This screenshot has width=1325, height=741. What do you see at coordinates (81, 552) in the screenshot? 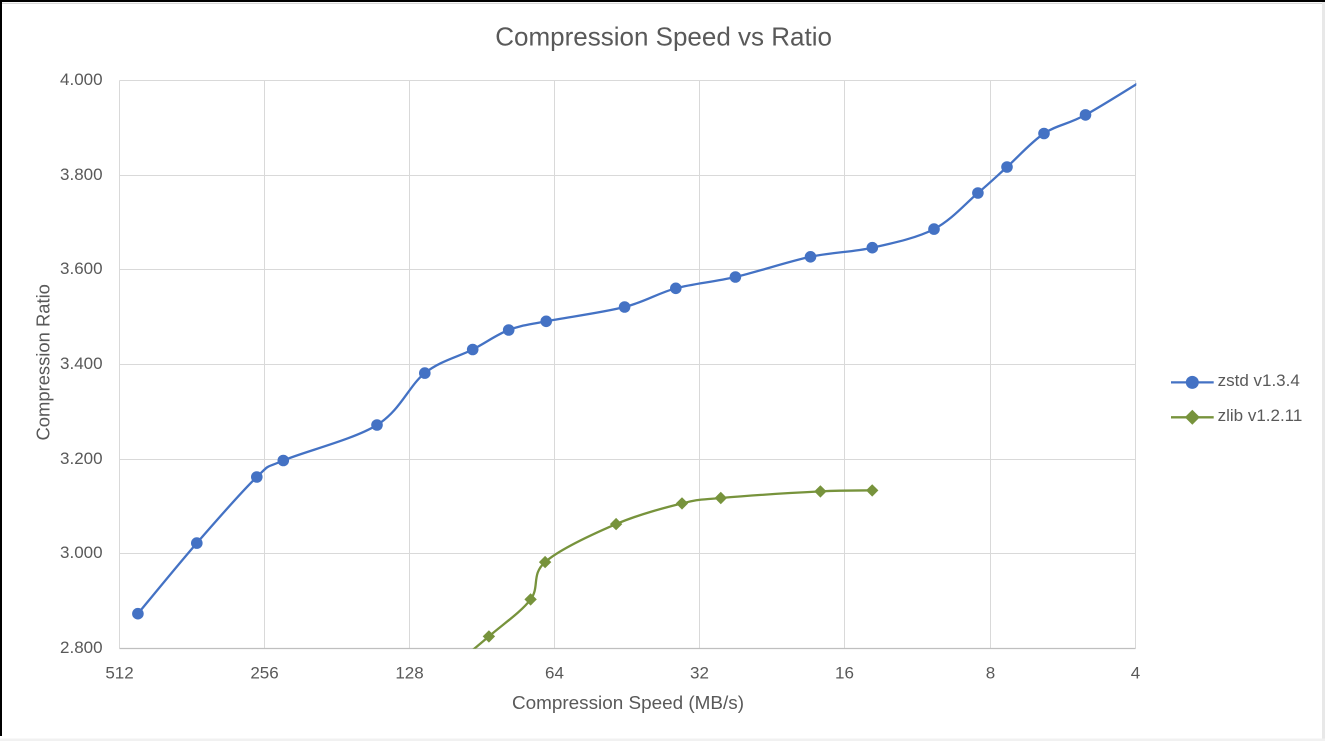
I see `svg-text: 3.000` at bounding box center [81, 552].